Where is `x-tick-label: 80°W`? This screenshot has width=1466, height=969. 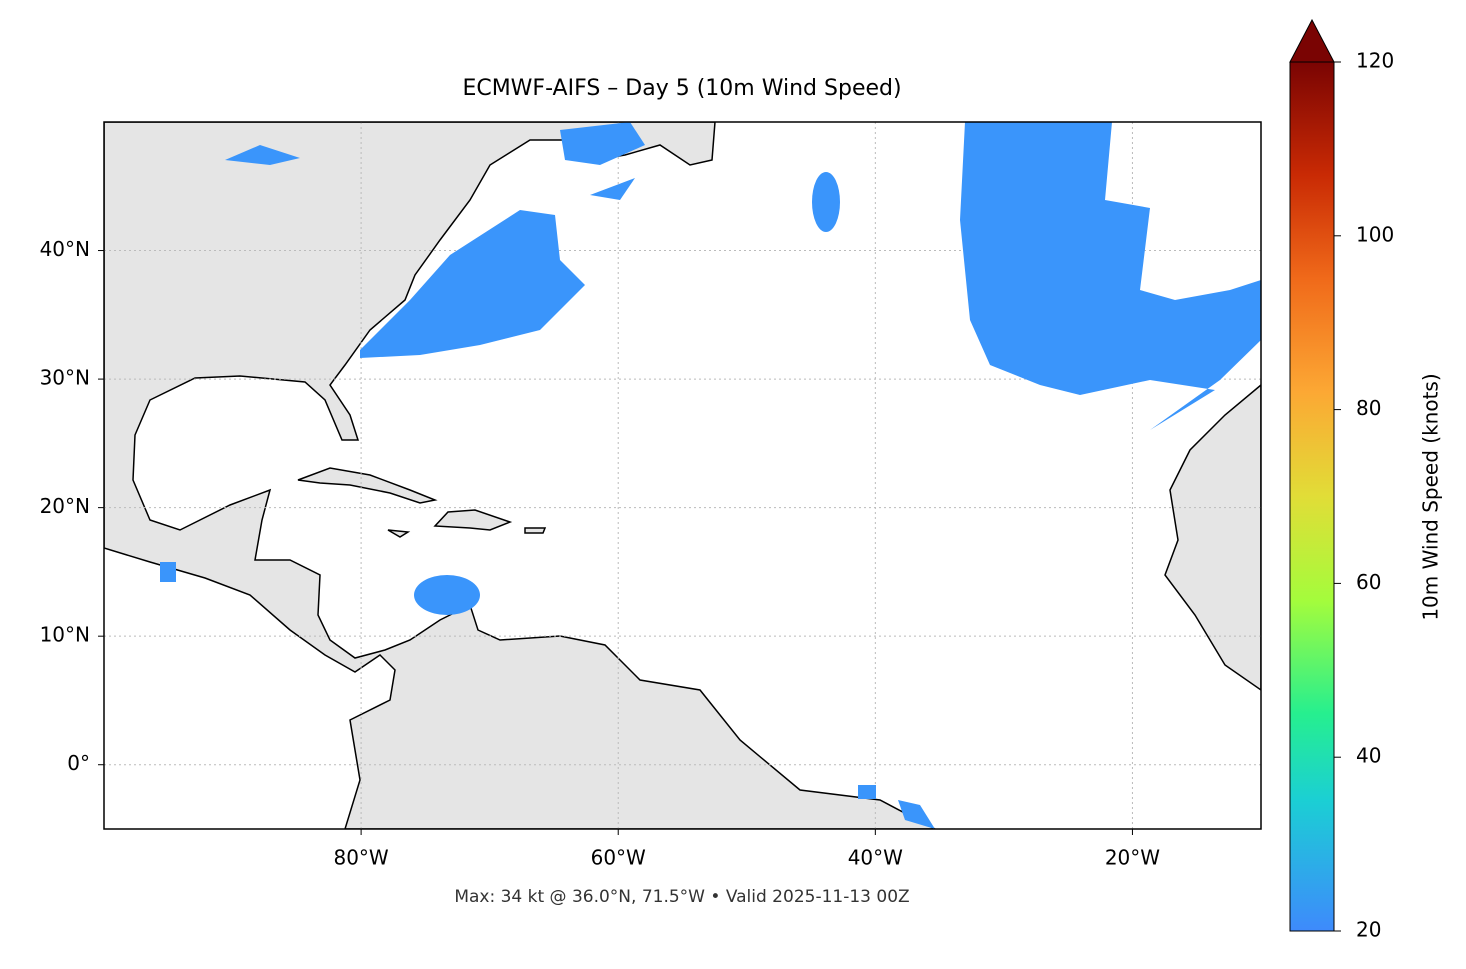 x-tick-label: 80°W is located at coordinates (360, 858).